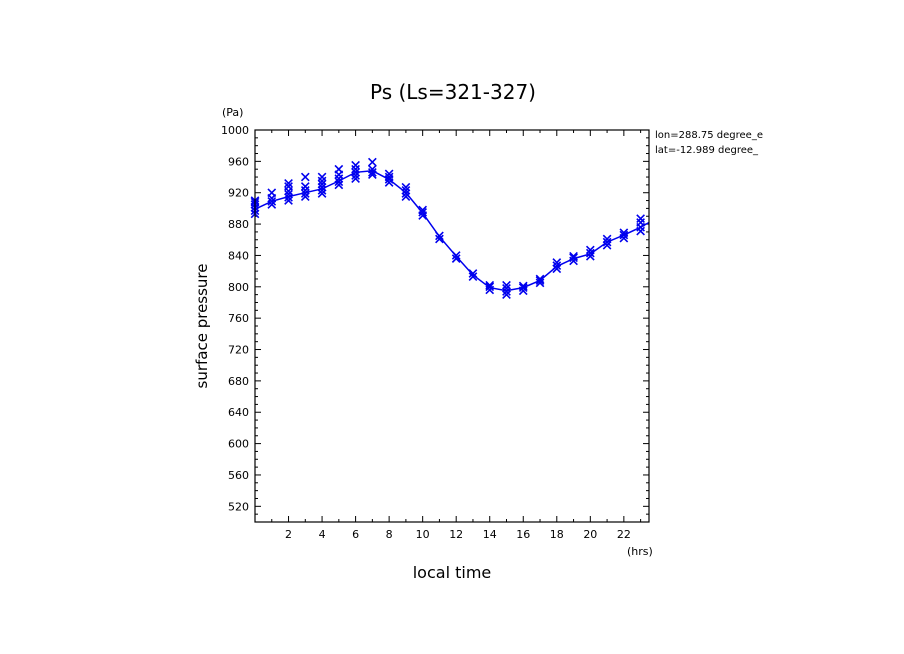 This screenshot has width=904, height=654. I want to click on x-unit-label: (hrs), so click(640, 551).